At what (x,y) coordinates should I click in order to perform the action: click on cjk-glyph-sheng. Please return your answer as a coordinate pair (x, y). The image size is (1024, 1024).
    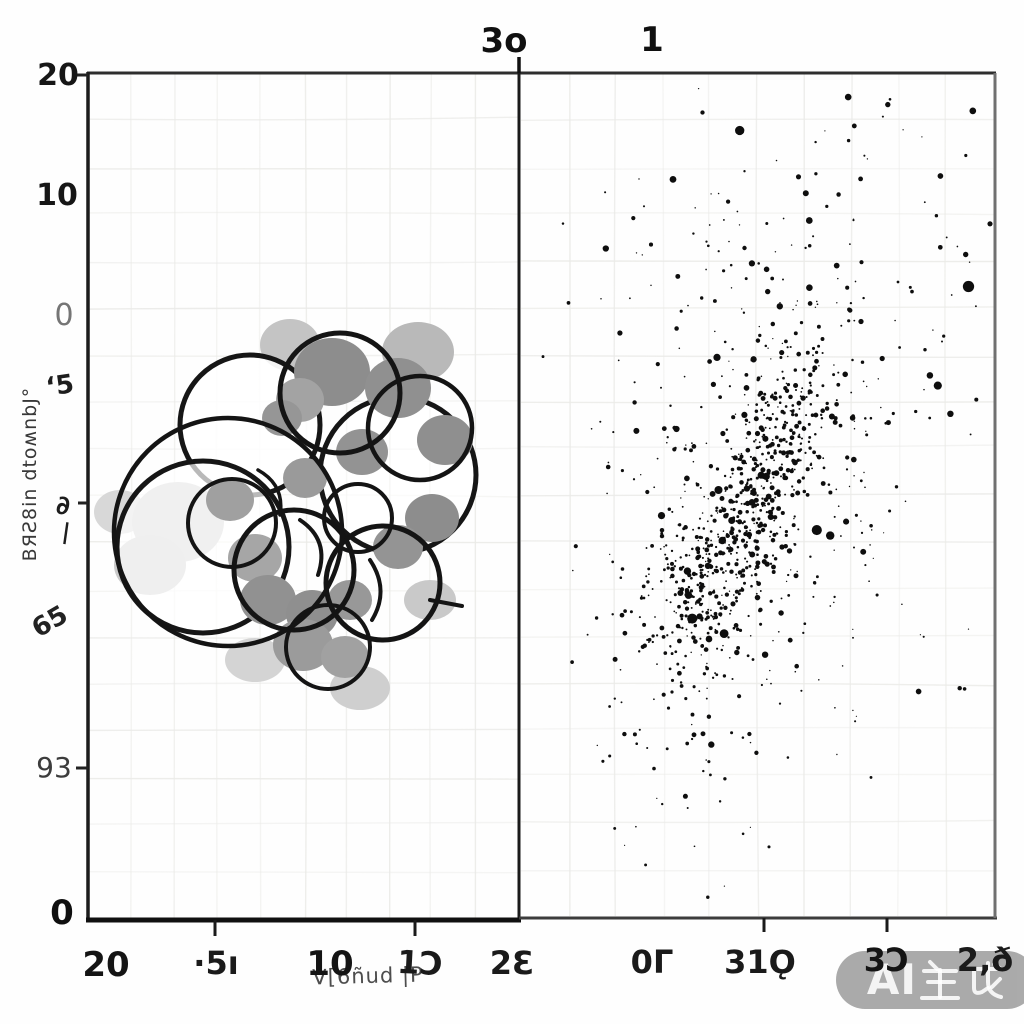
    Looking at the image, I should click on (940, 980).